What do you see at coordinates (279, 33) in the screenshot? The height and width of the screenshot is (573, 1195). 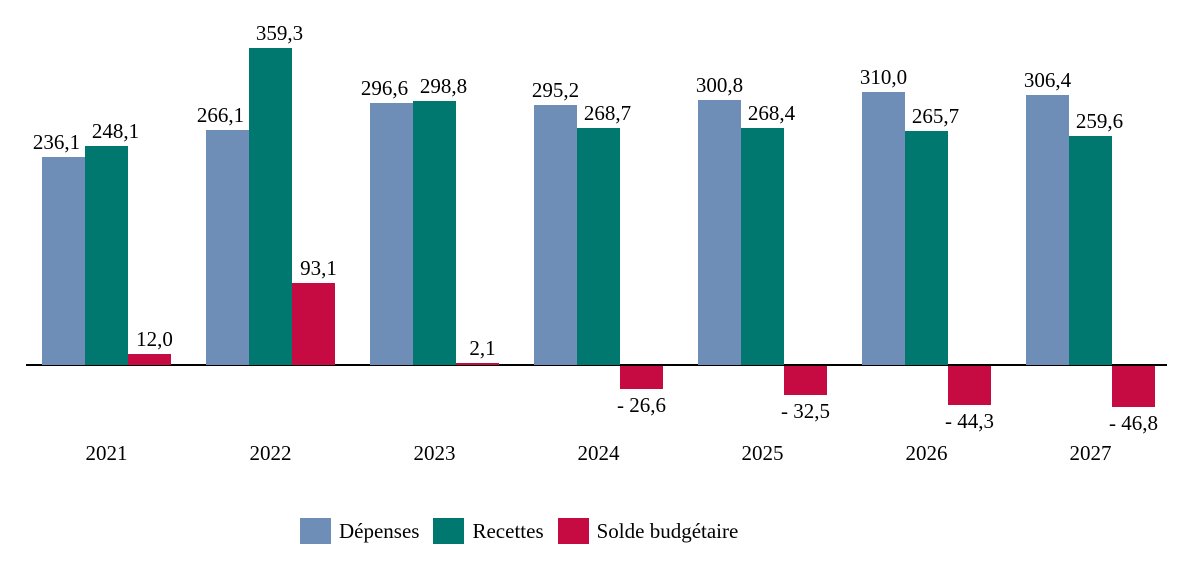 I see `value-label-recettes-2022: 359,3` at bounding box center [279, 33].